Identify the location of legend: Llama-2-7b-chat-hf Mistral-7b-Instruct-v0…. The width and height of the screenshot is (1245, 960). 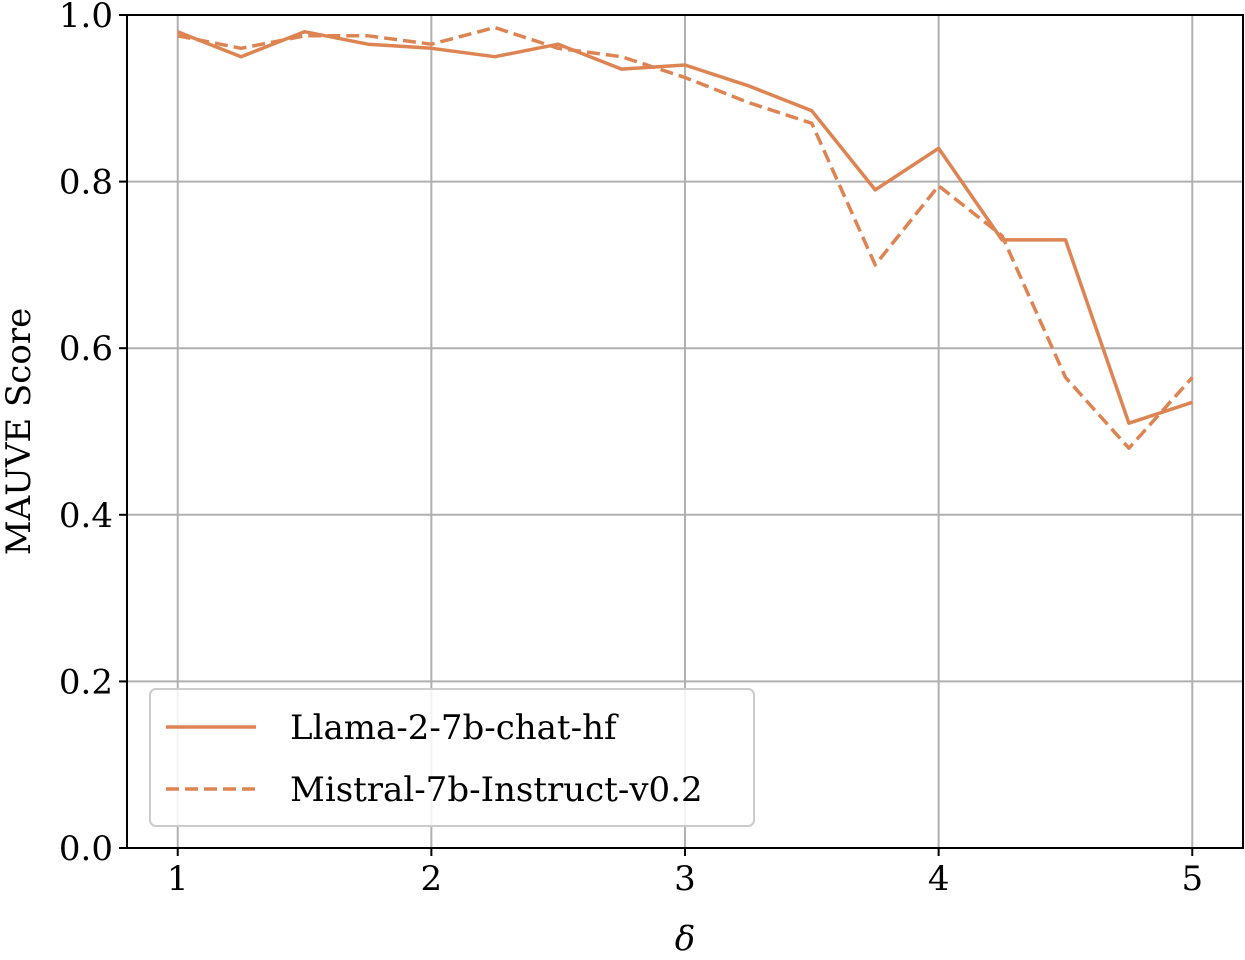
(452, 757).